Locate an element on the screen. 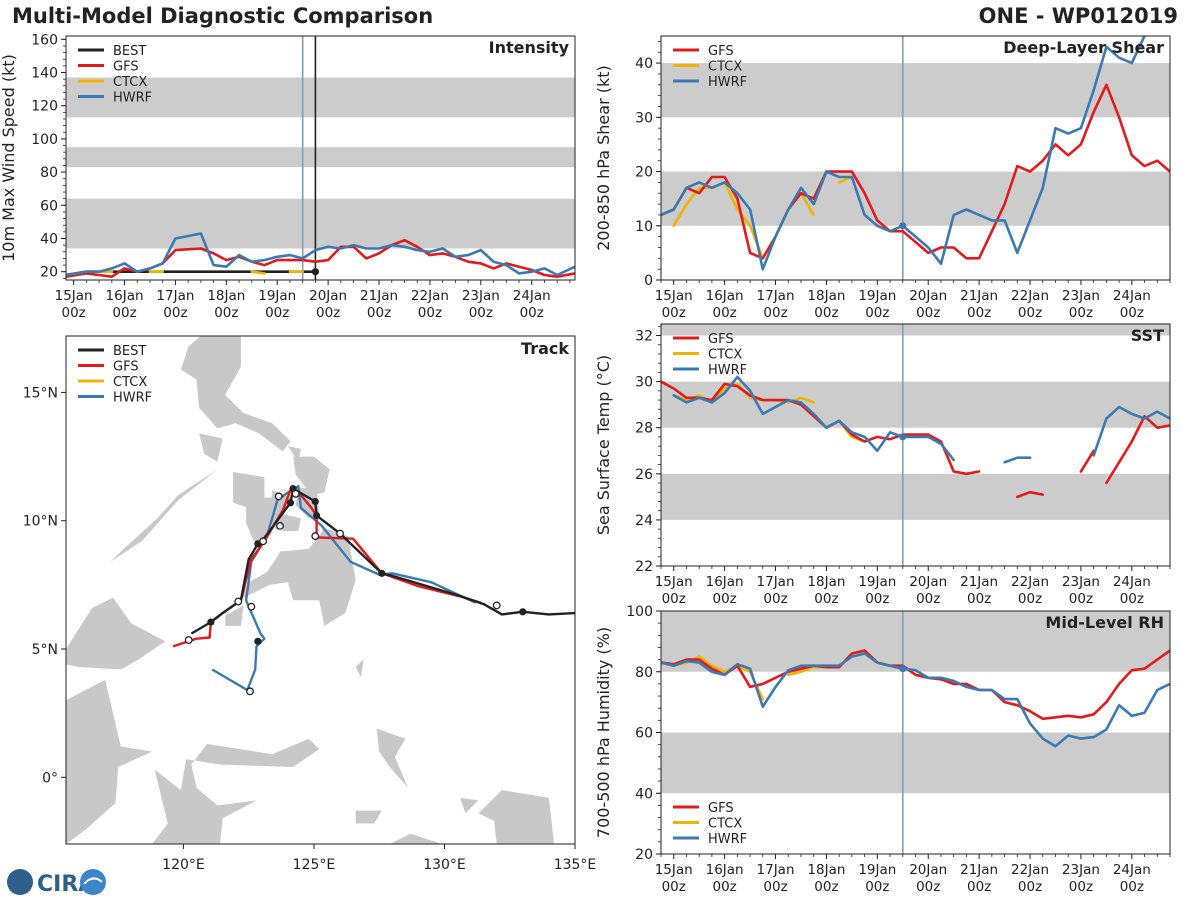 The width and height of the screenshot is (1200, 900). shear-xtick-label: 24Jan is located at coordinates (1132, 296).